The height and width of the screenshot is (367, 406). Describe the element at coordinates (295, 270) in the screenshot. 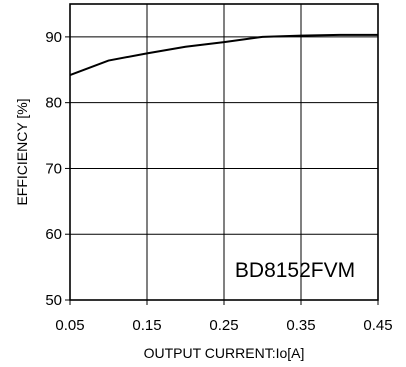

I see `chart-annotation: BD8152FVM` at that location.